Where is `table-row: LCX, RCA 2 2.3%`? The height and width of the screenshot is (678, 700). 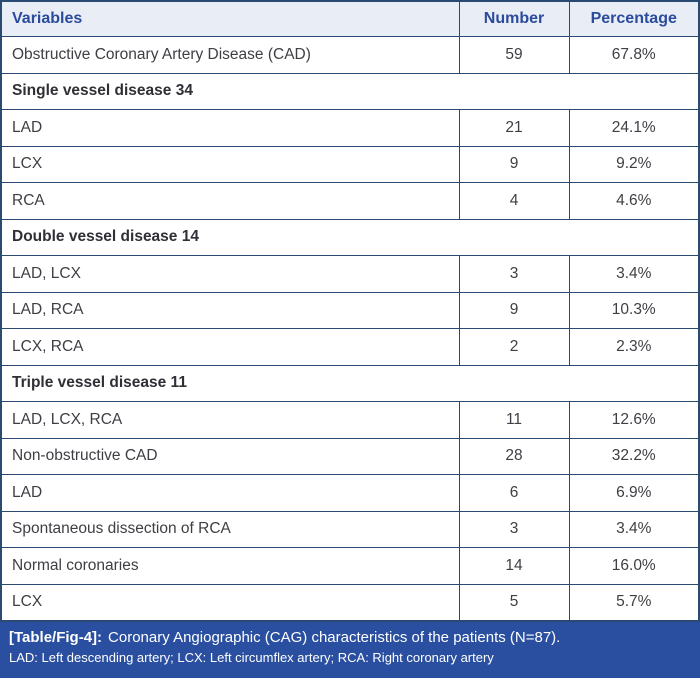 table-row: LCX, RCA 2 2.3% is located at coordinates (350, 347).